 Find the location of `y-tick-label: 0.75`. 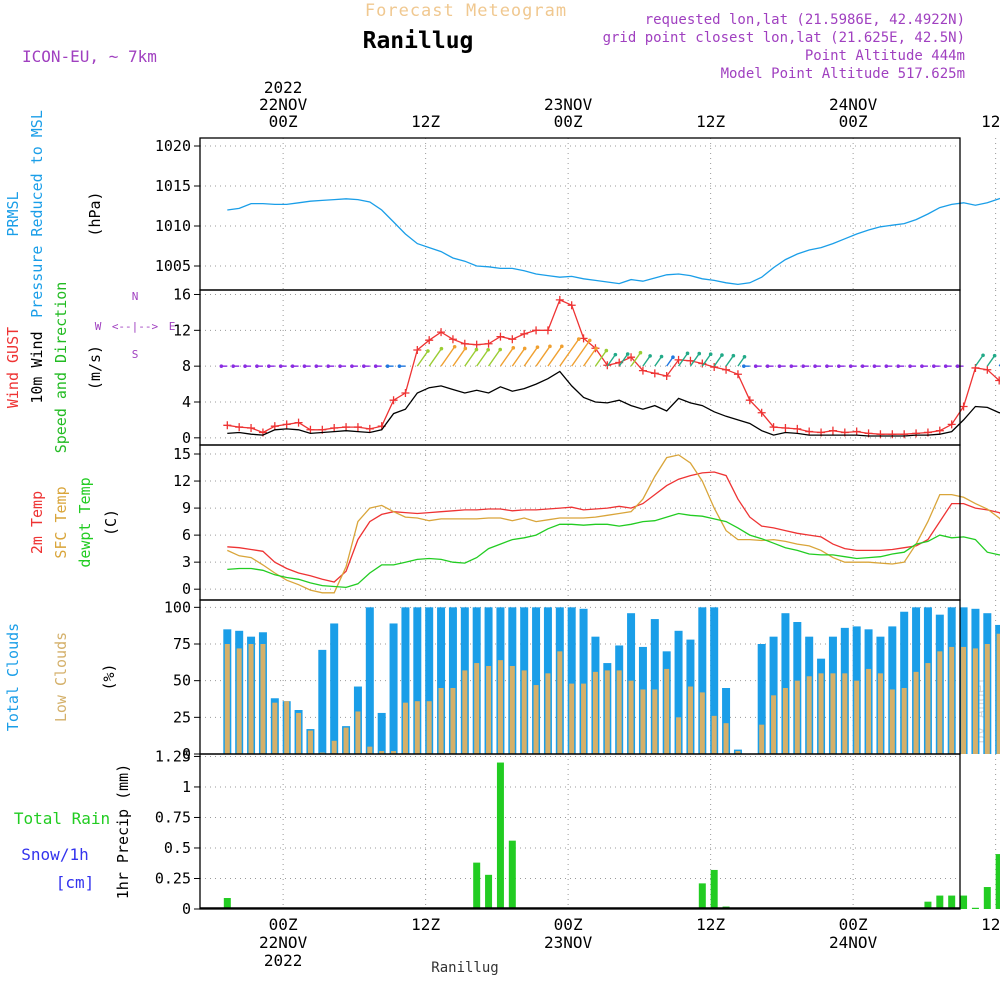

y-tick-label: 0.75 is located at coordinates (173, 817).